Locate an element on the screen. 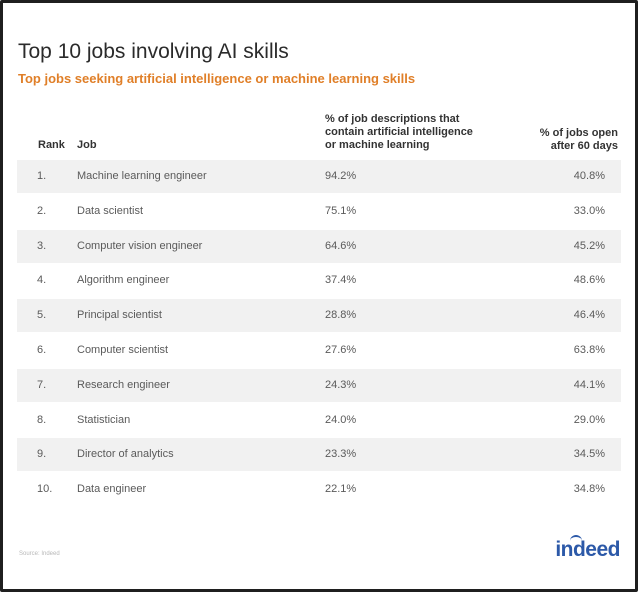 Image resolution: width=640 pixels, height=599 pixels. table-row: 10. Data engineer 22.1% 34.8% is located at coordinates (319, 489).